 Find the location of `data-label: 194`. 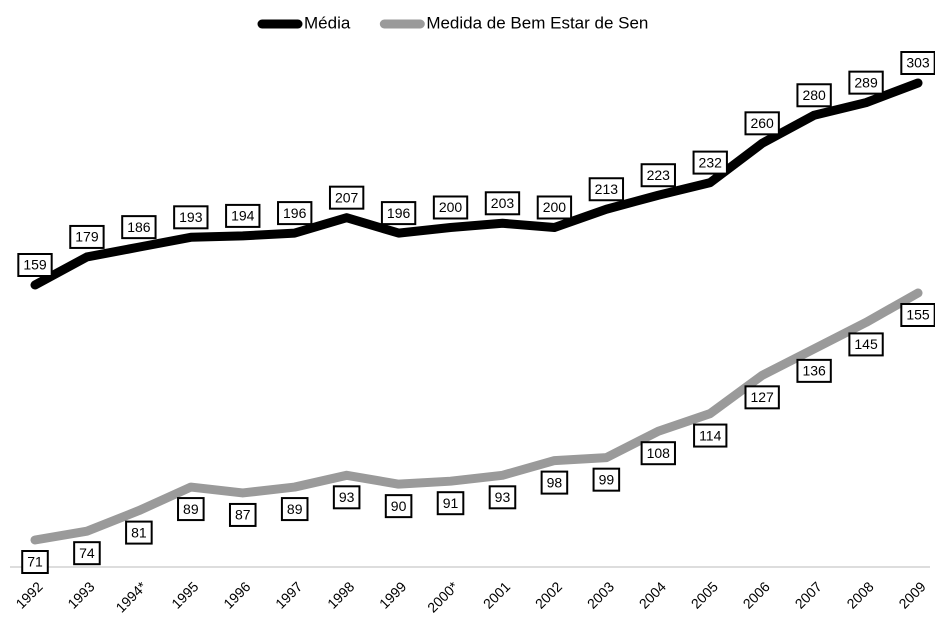

data-label: 194 is located at coordinates (243, 216).